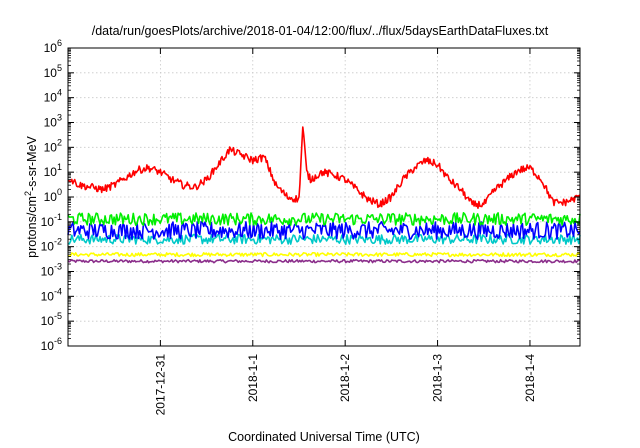  What do you see at coordinates (51, 344) in the screenshot?
I see `y-tick-label: 10⁻⁶` at bounding box center [51, 344].